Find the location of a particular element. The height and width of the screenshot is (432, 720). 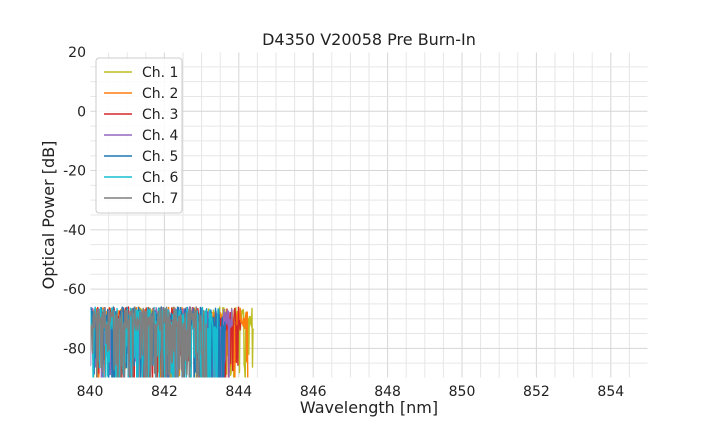

chart-title: D4350 V20058 Pre Burn-In is located at coordinates (369, 39).